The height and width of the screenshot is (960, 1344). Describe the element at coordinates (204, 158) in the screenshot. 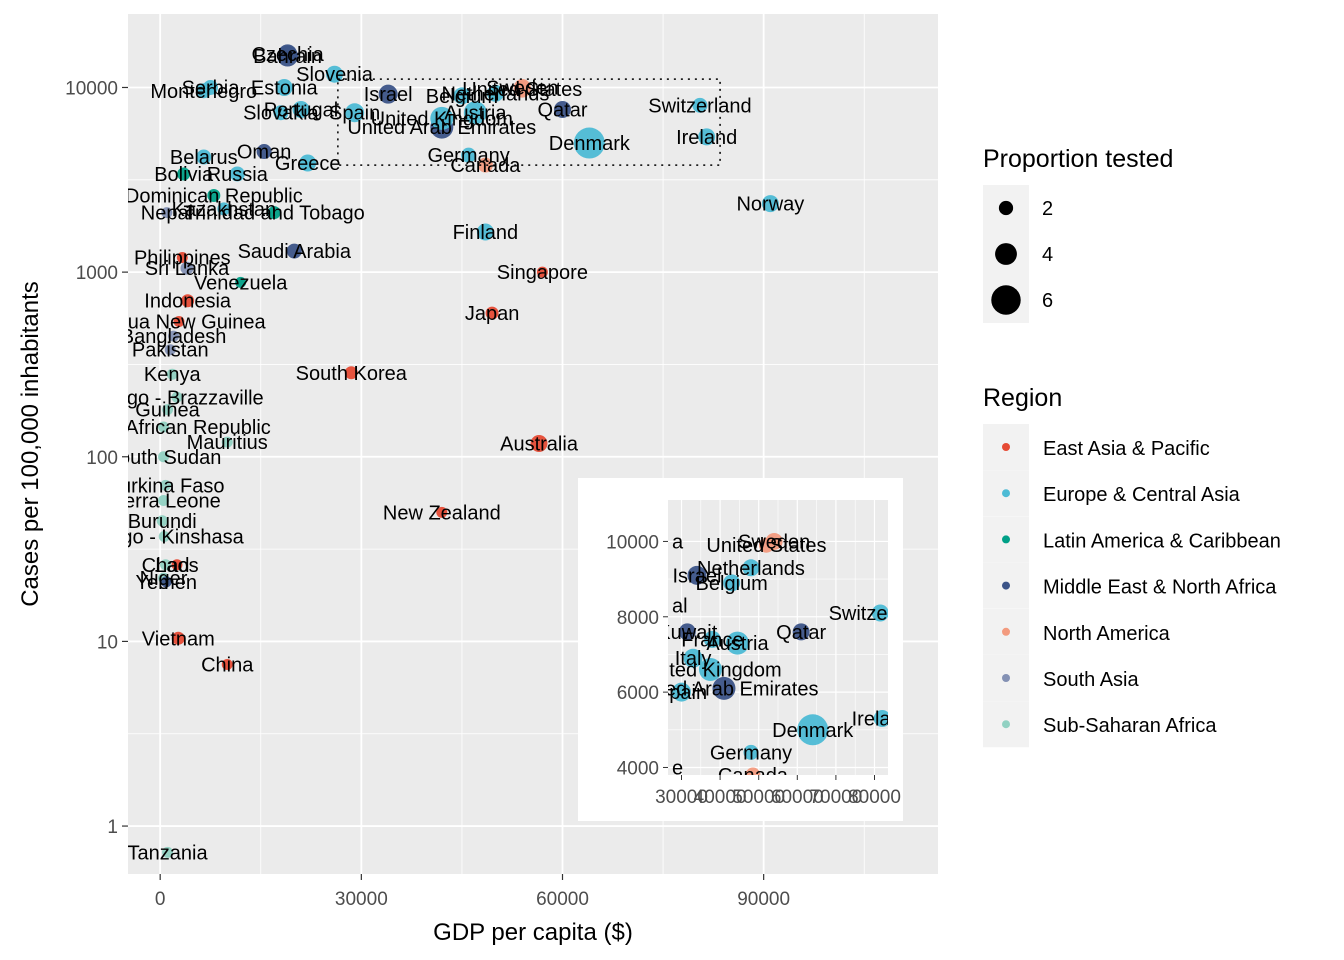

I see `point-label: Belarus` at that location.